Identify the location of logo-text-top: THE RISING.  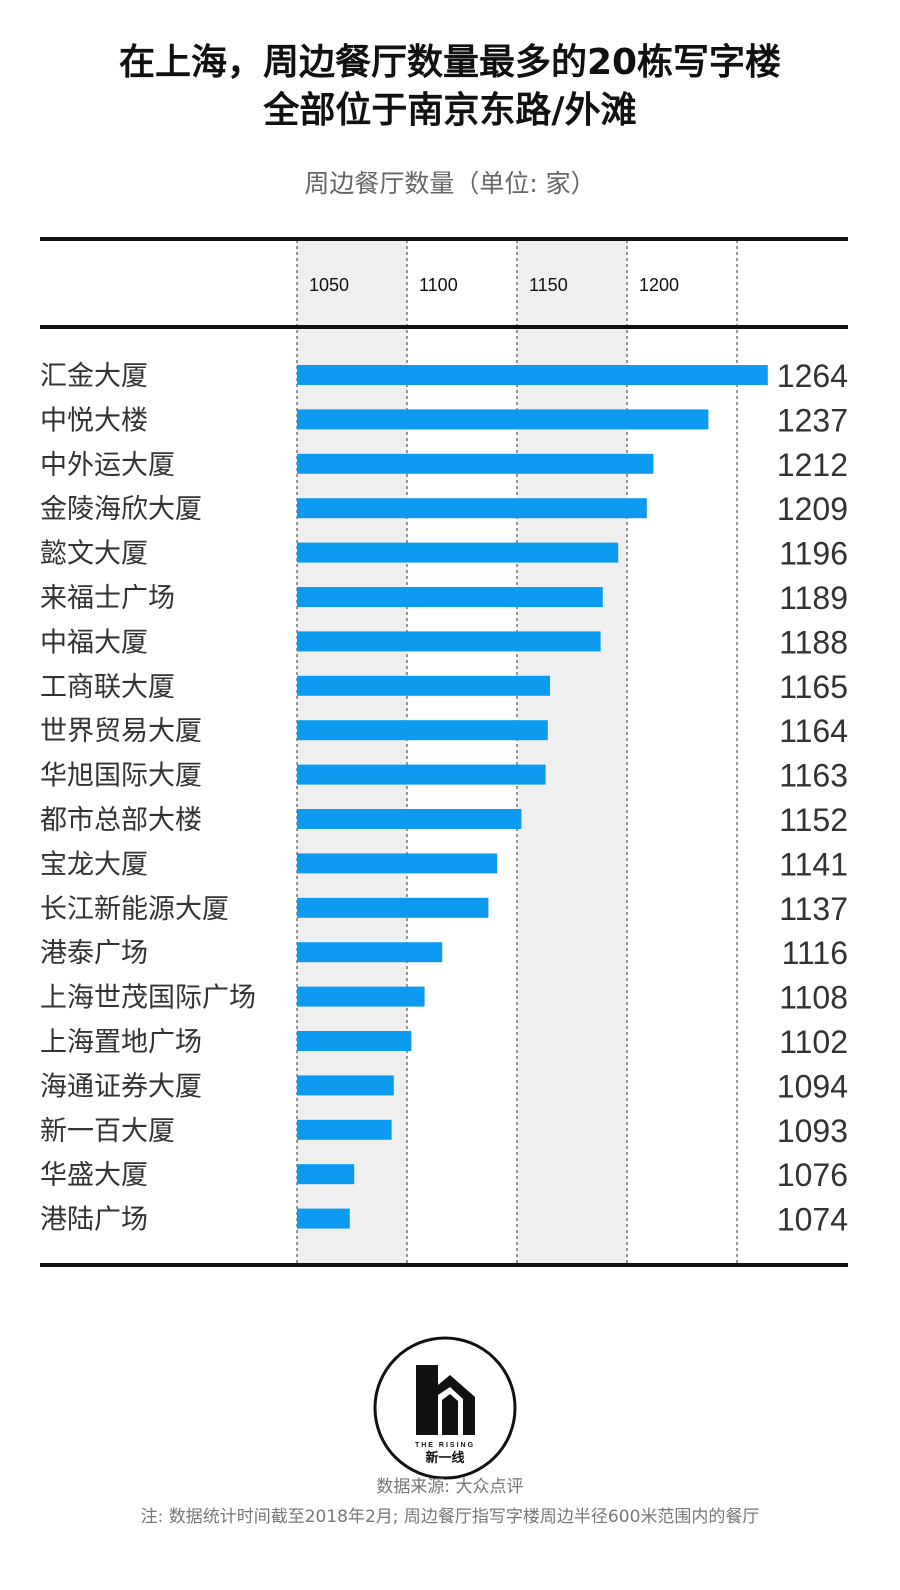
(445, 1445).